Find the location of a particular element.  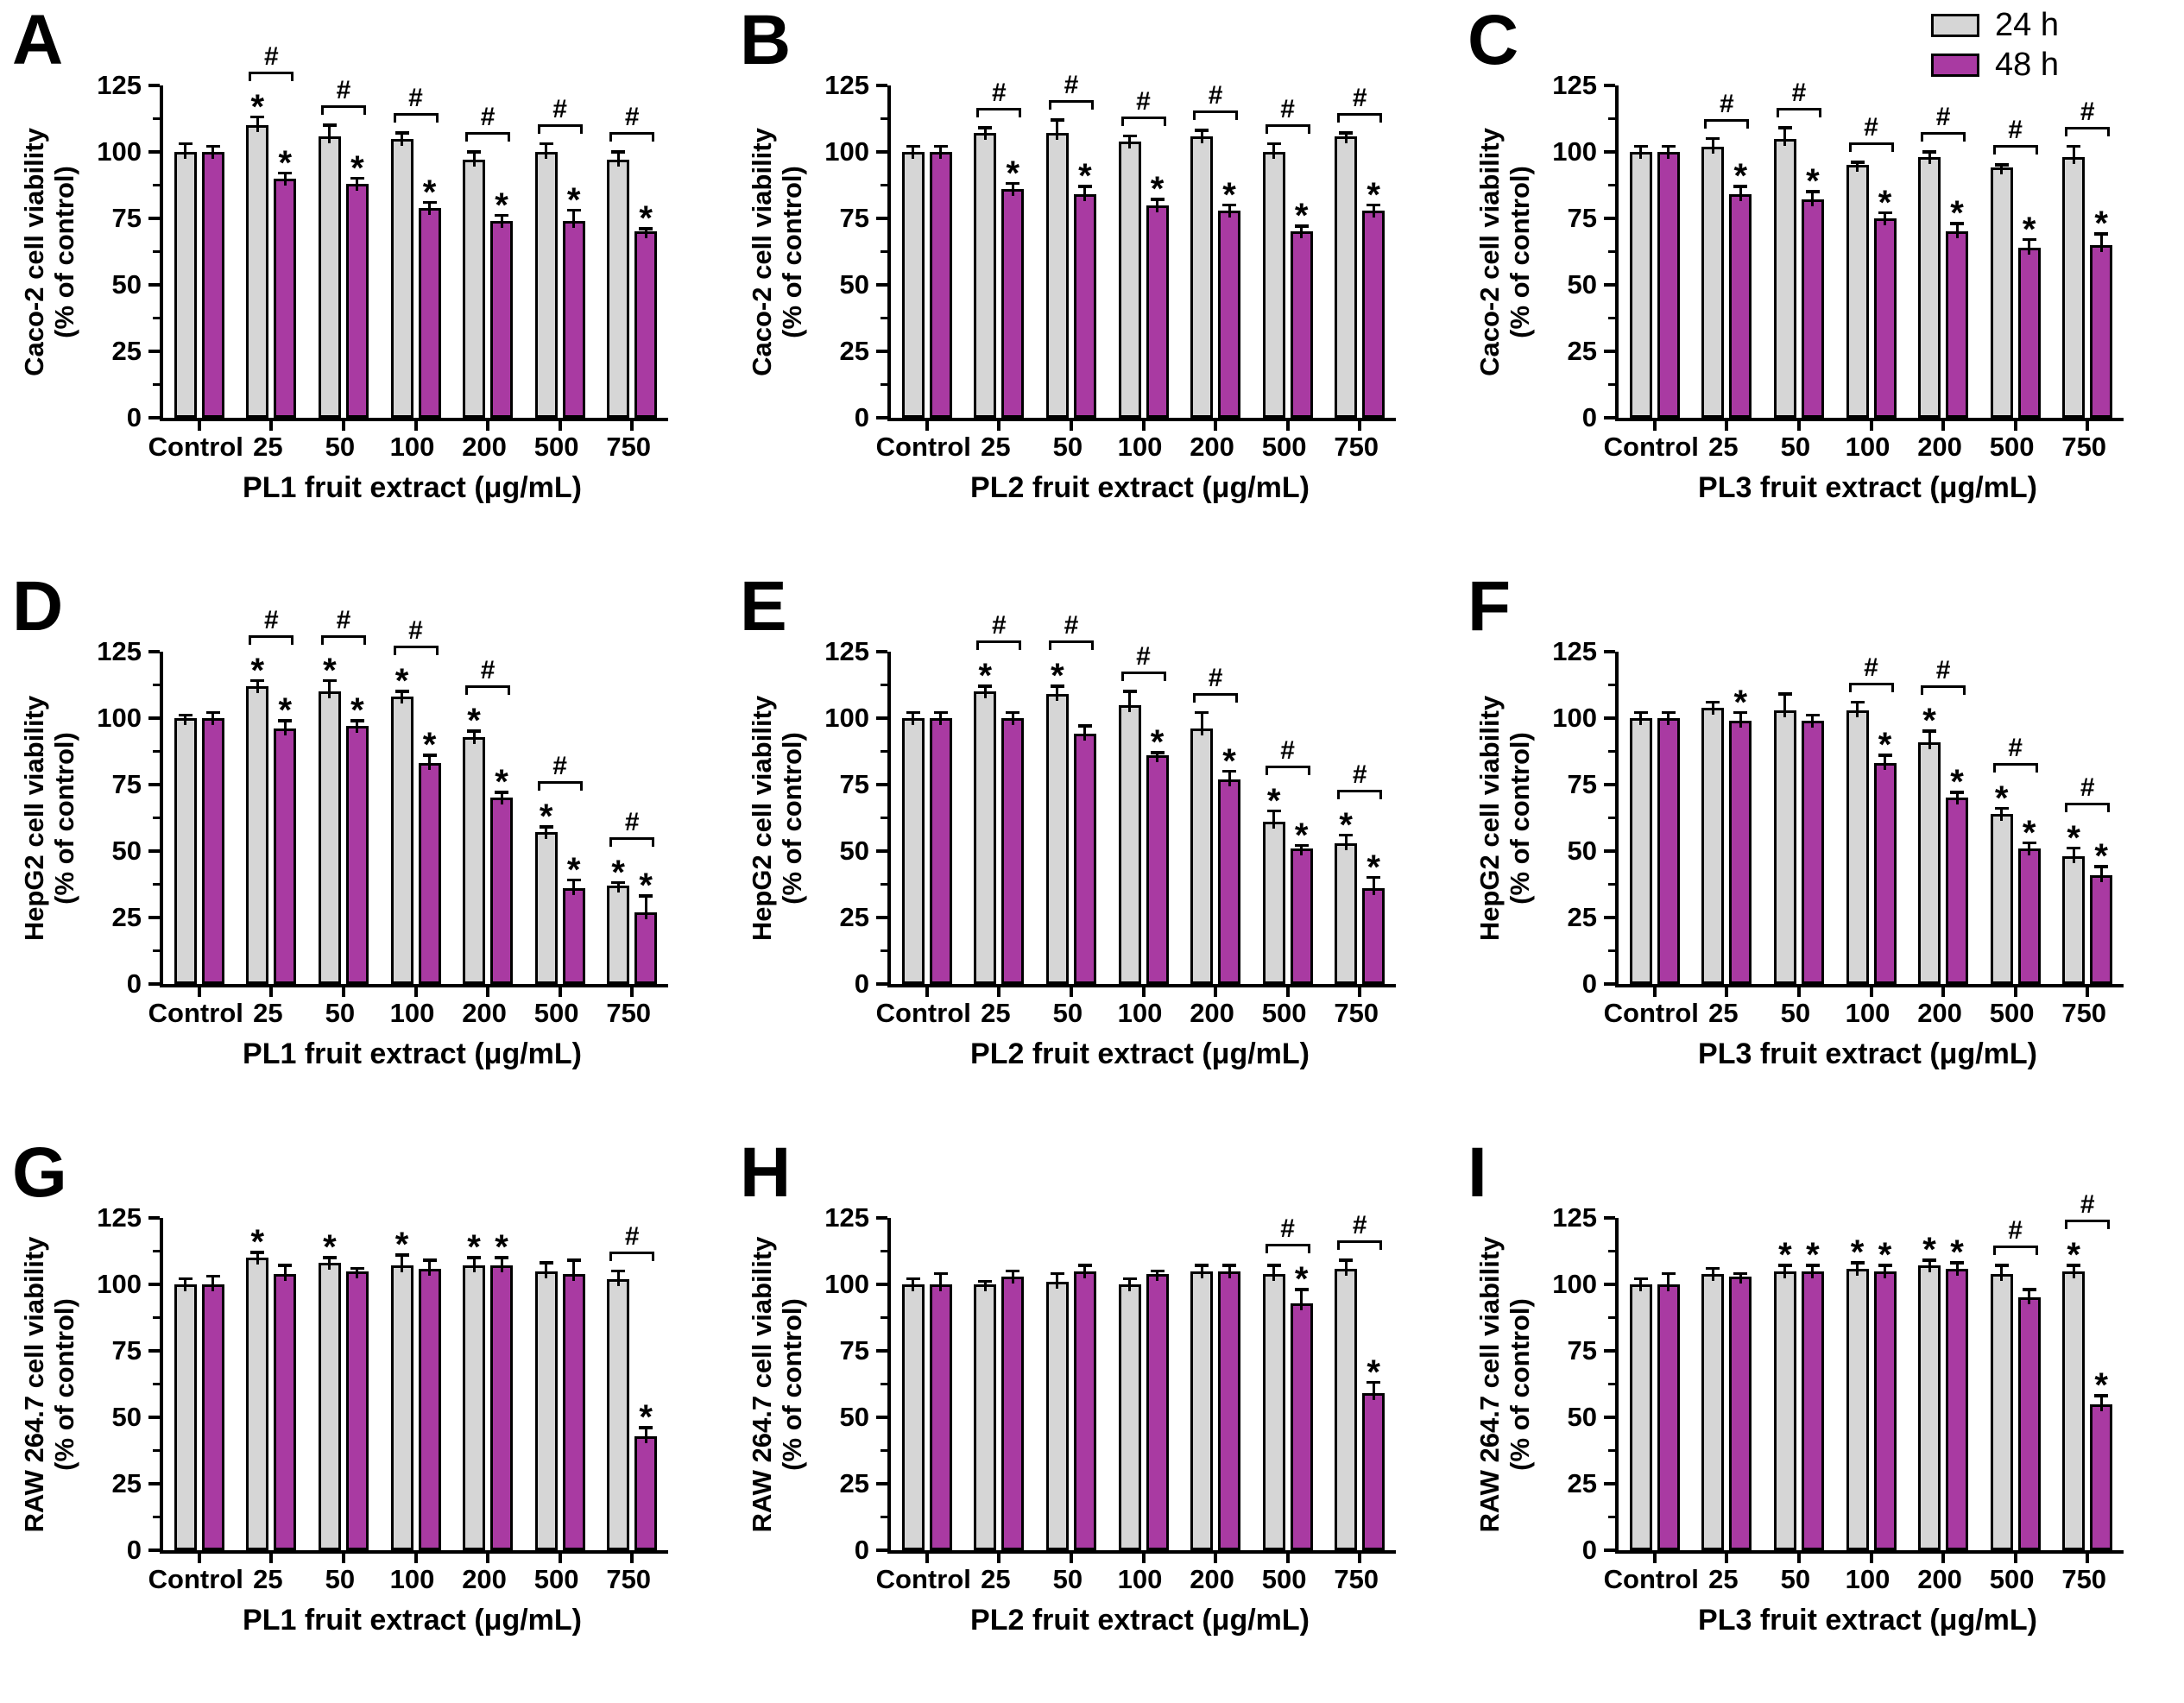

x-cat-label-50: 50 is located at coordinates (340, 1013).